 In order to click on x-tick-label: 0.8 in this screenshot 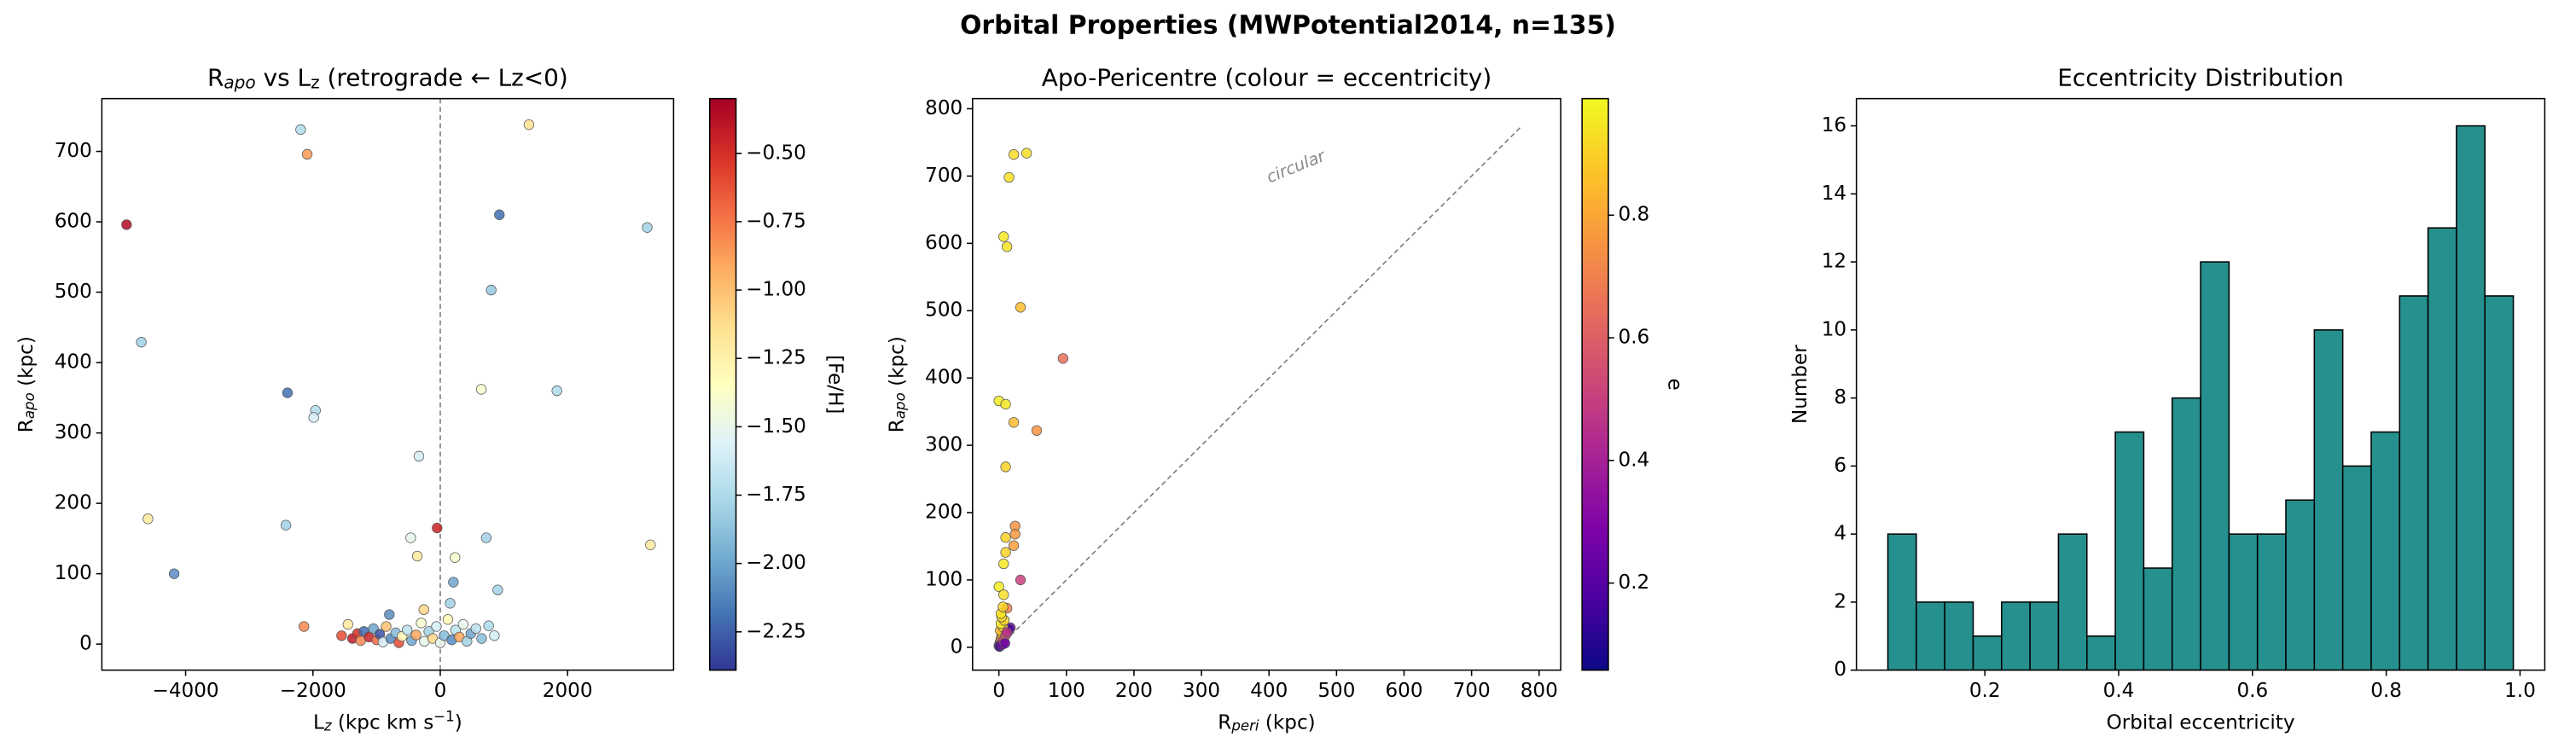, I will do `click(2386, 691)`.